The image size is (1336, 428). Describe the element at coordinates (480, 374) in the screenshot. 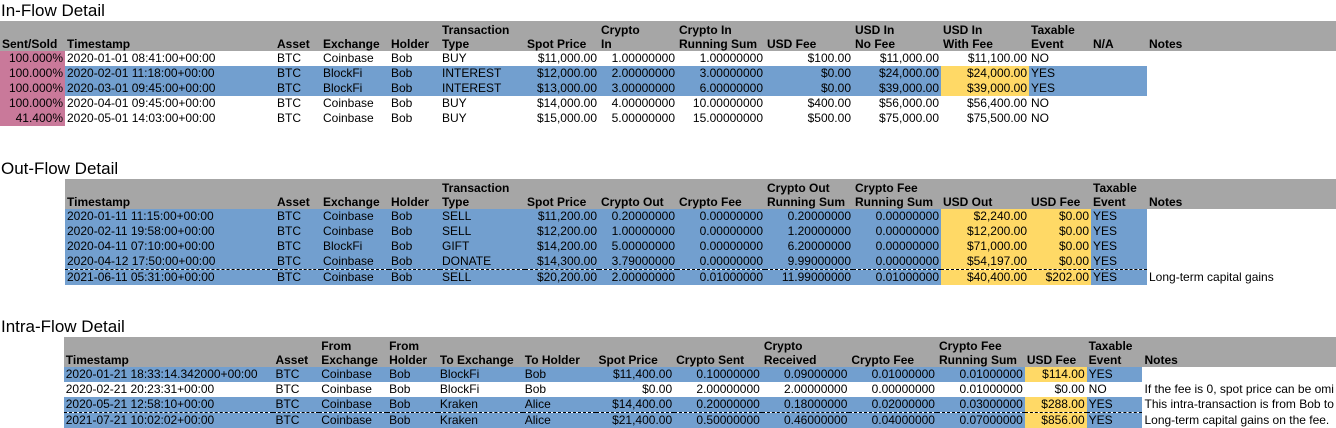

I see `to-exchange-cell: BlockFi` at that location.